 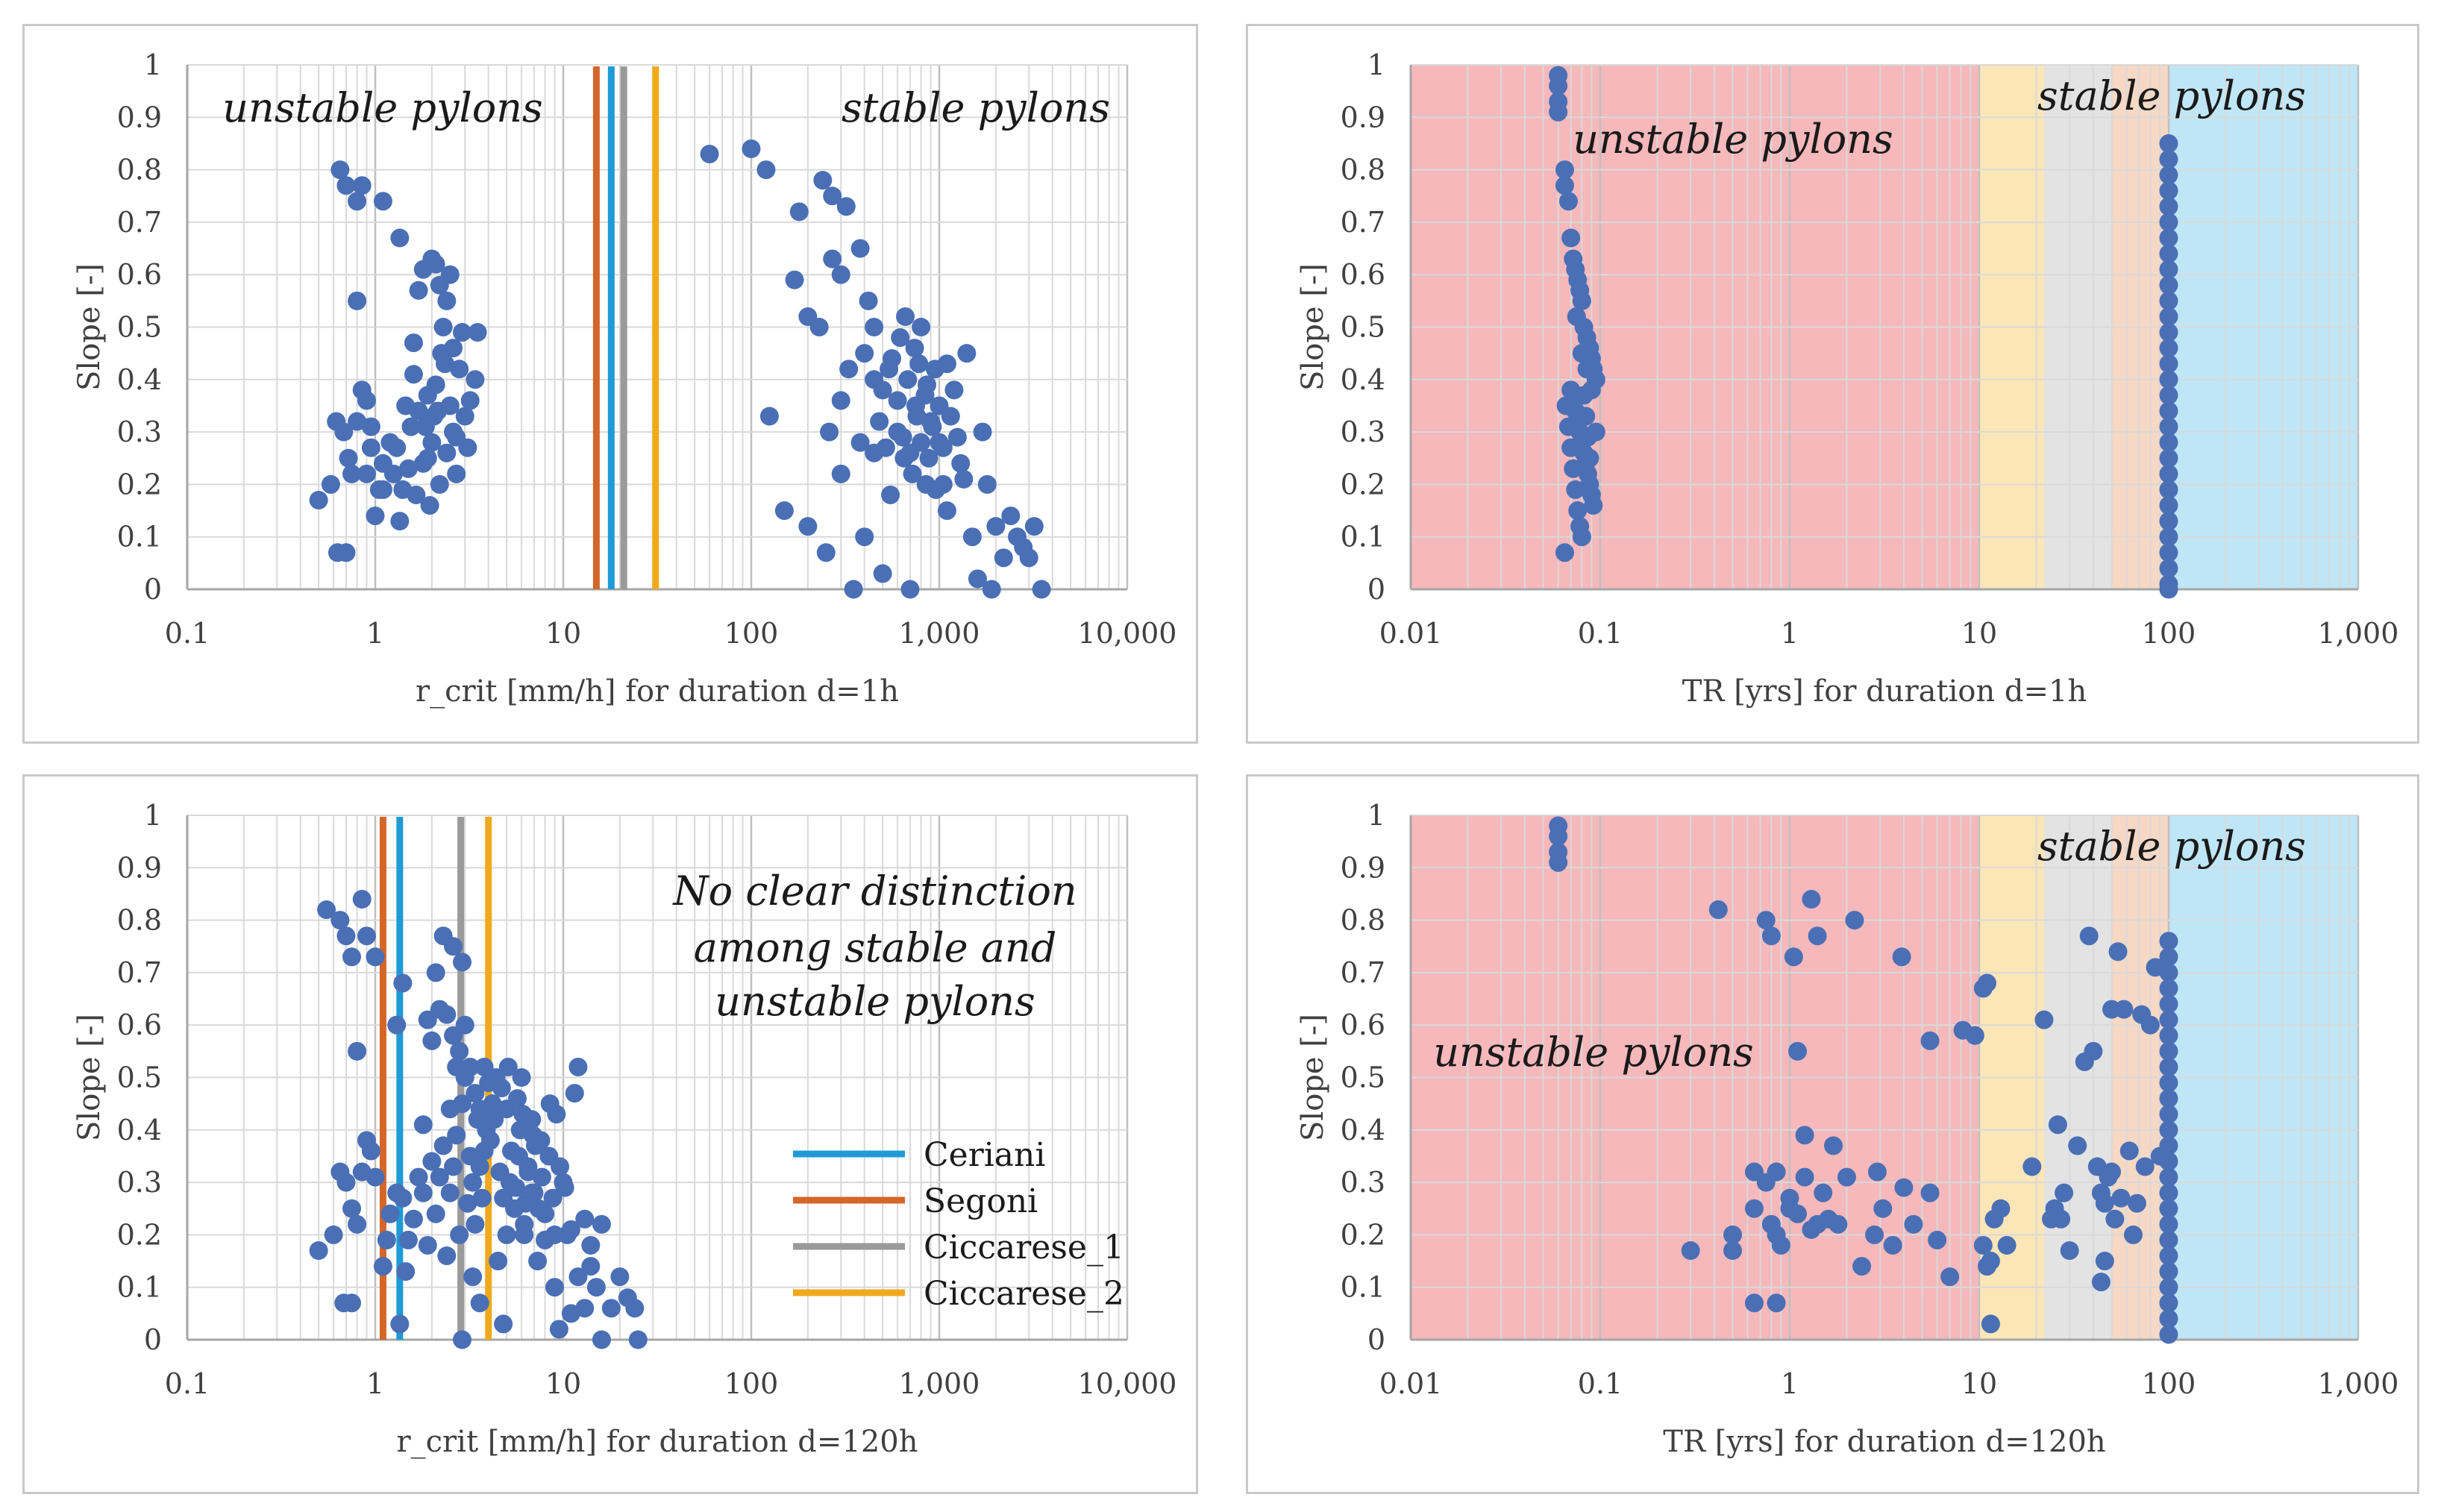 I want to click on chart-annotation: No clear distinction, so click(x=874, y=891).